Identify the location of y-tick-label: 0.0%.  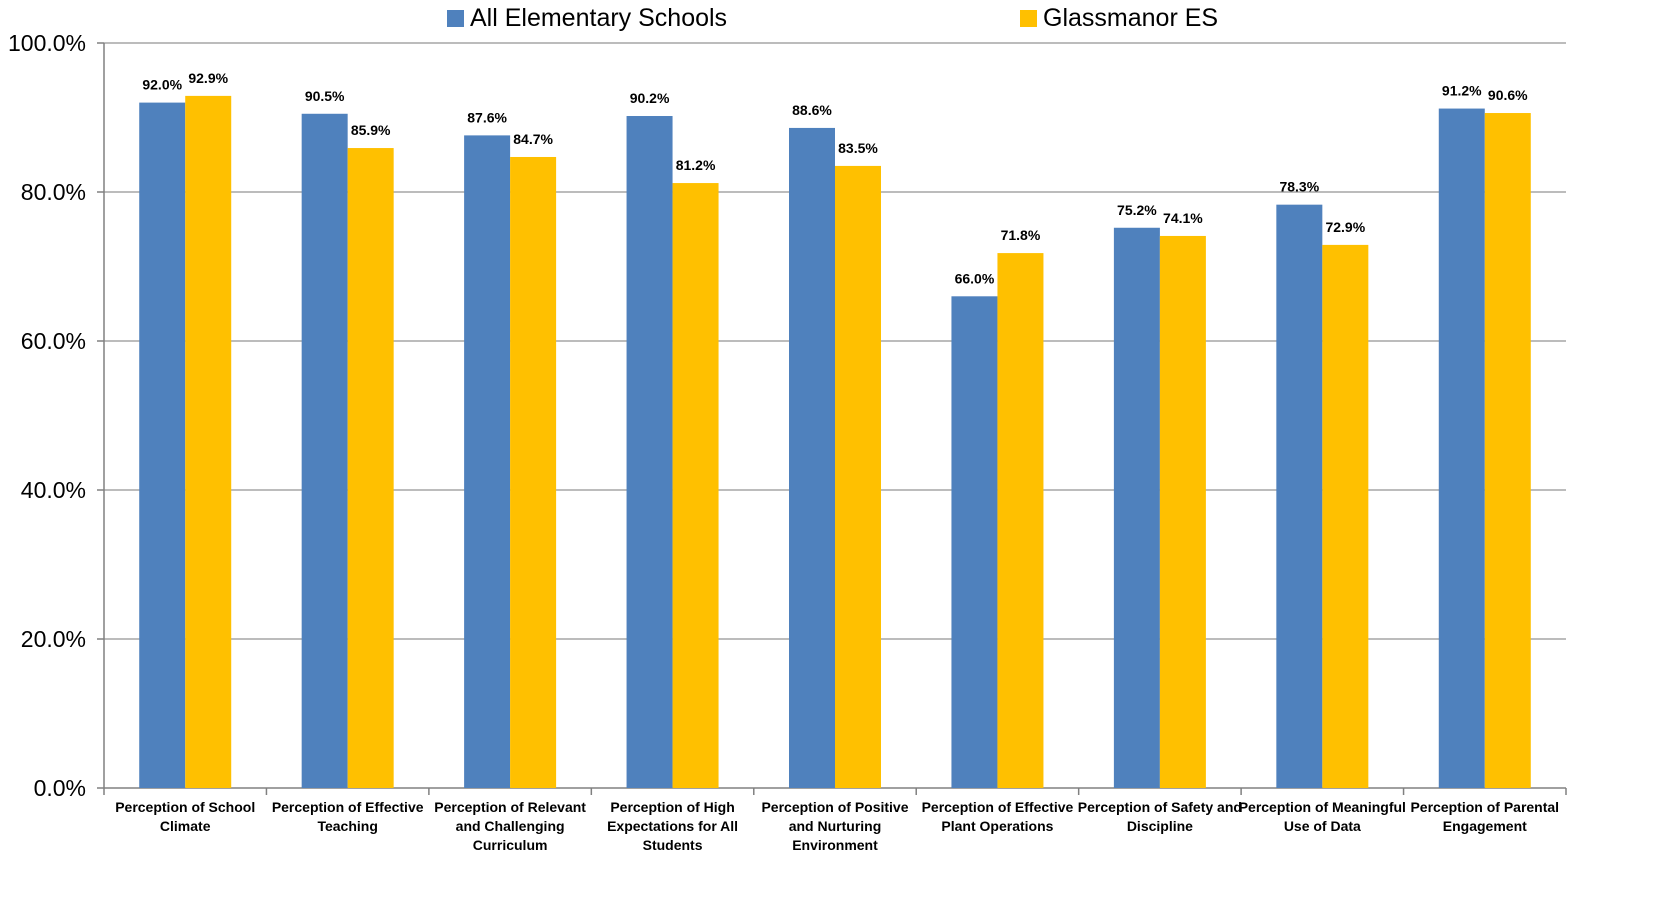
(60, 788).